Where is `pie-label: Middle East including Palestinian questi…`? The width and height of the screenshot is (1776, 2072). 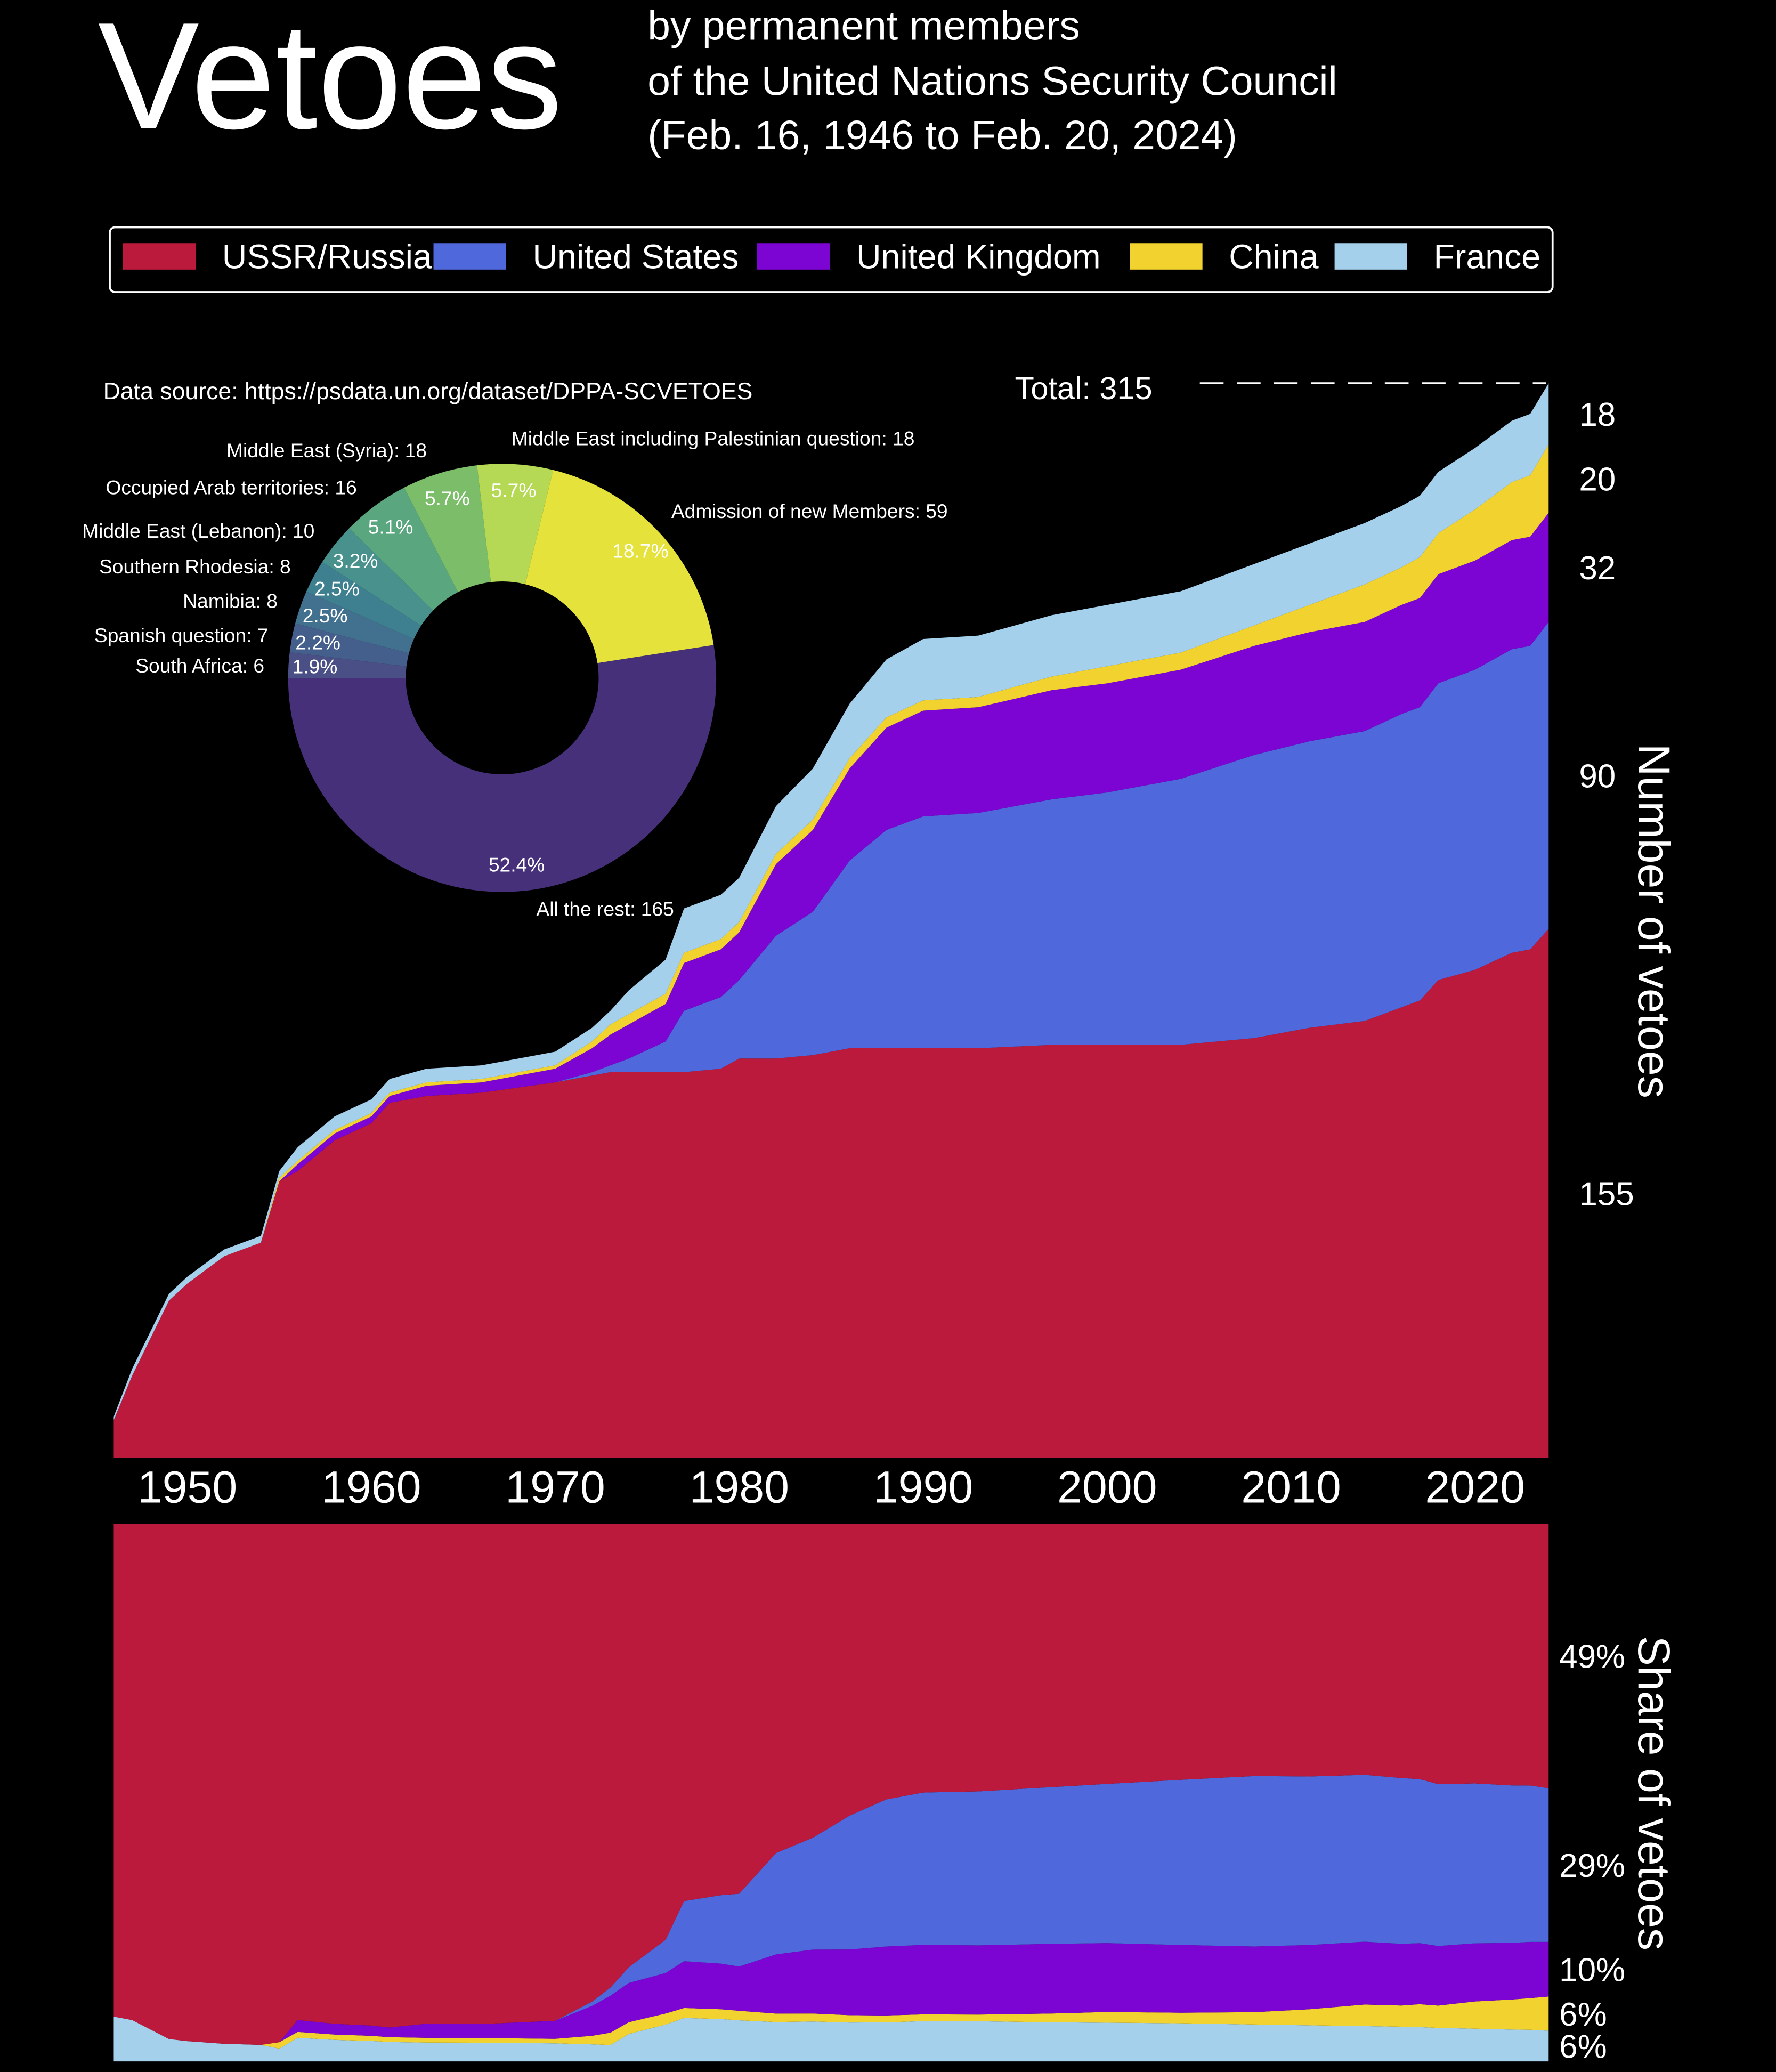 pie-label: Middle East including Palestinian questi… is located at coordinates (713, 438).